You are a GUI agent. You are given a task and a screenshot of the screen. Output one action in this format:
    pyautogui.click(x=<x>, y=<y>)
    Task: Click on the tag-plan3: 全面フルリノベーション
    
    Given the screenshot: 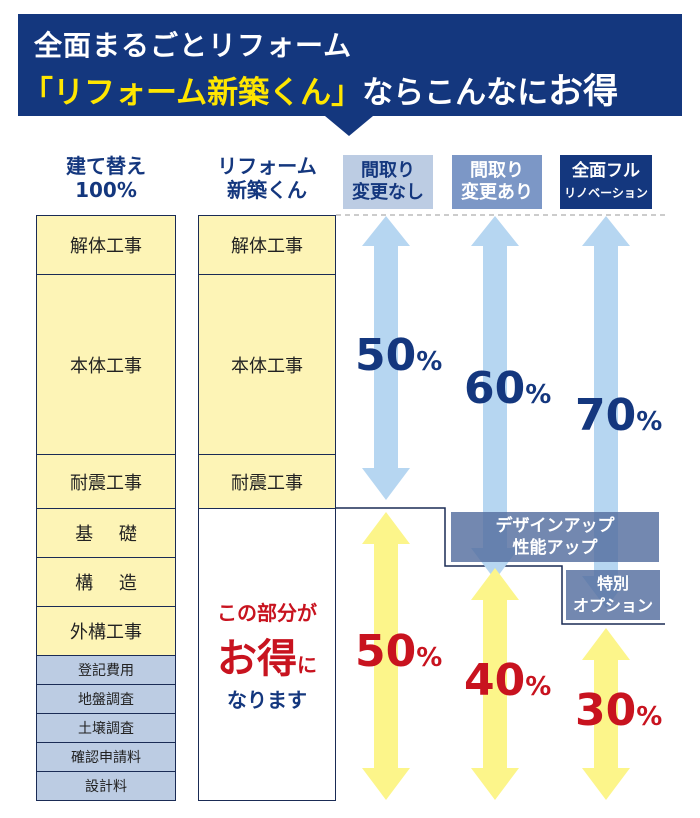 What is the action you would take?
    pyautogui.click(x=606, y=182)
    